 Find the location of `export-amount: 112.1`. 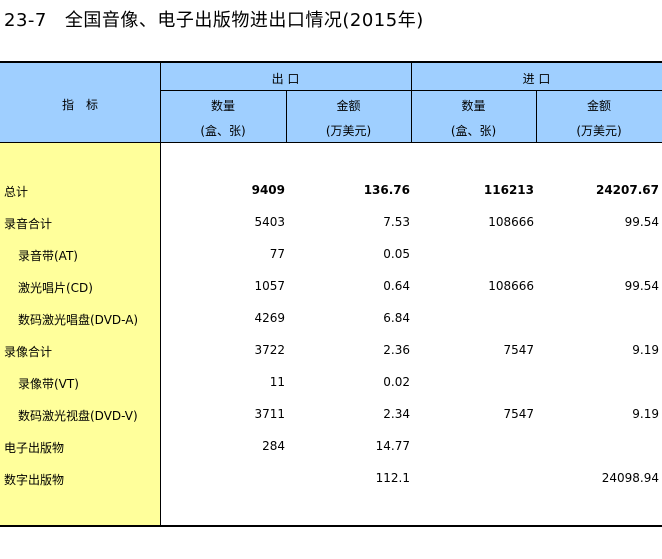

export-amount: 112.1 is located at coordinates (392, 478).